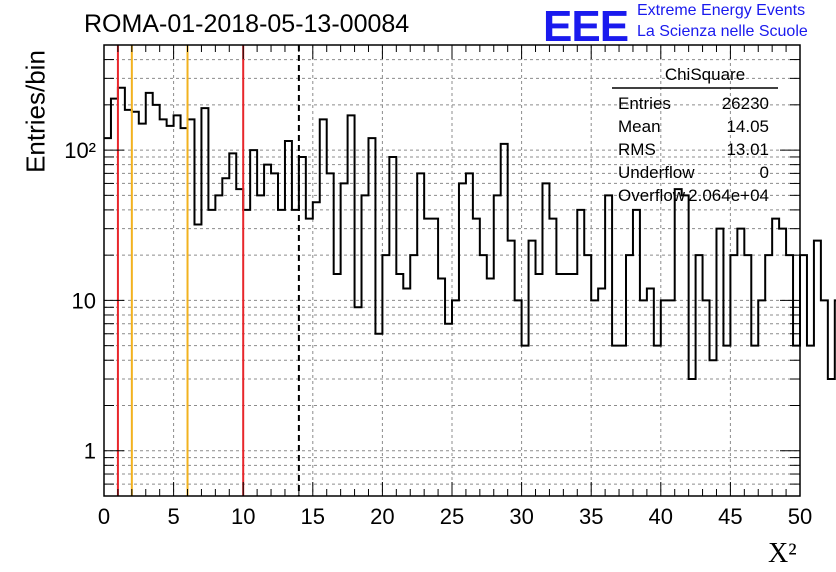  Describe the element at coordinates (661, 516) in the screenshot. I see `x-tick-label: 40` at that location.